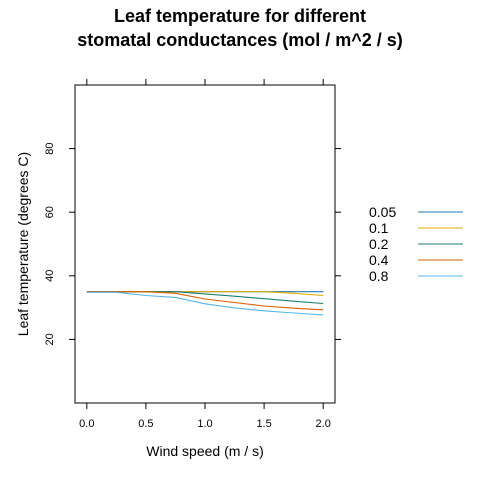 Image resolution: width=480 pixels, height=480 pixels. I want to click on legend-label: 0.8, so click(379, 276).